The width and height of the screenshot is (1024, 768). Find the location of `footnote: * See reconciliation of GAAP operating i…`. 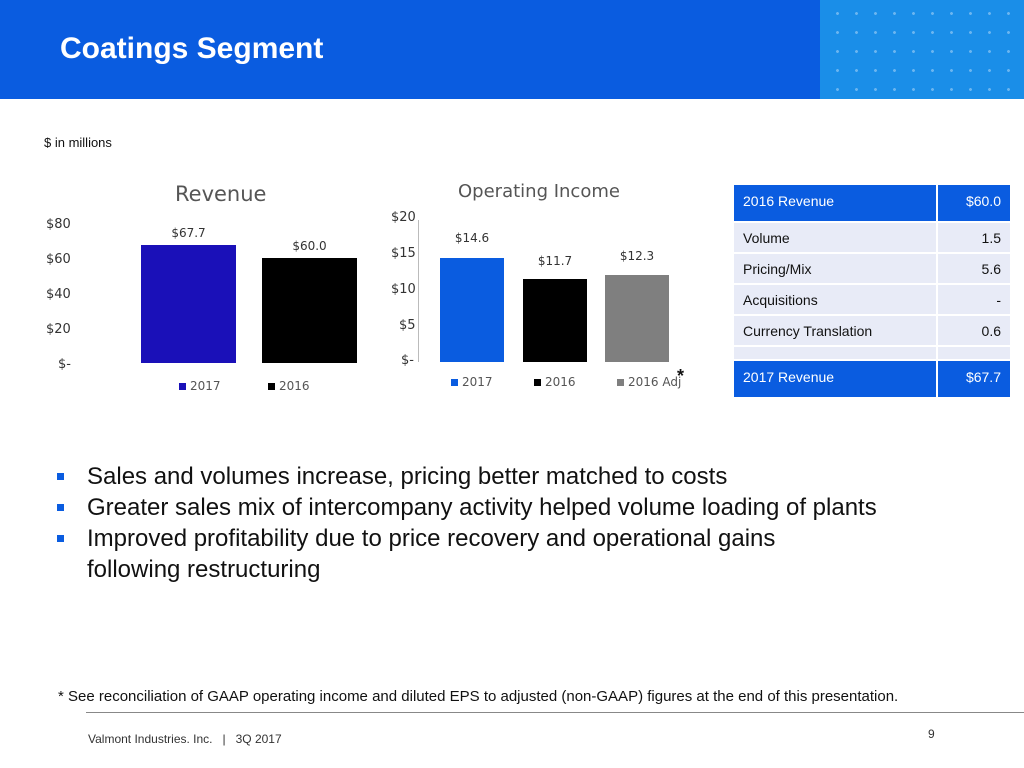

footnote: * See reconciliation of GAAP operating i… is located at coordinates (478, 696).